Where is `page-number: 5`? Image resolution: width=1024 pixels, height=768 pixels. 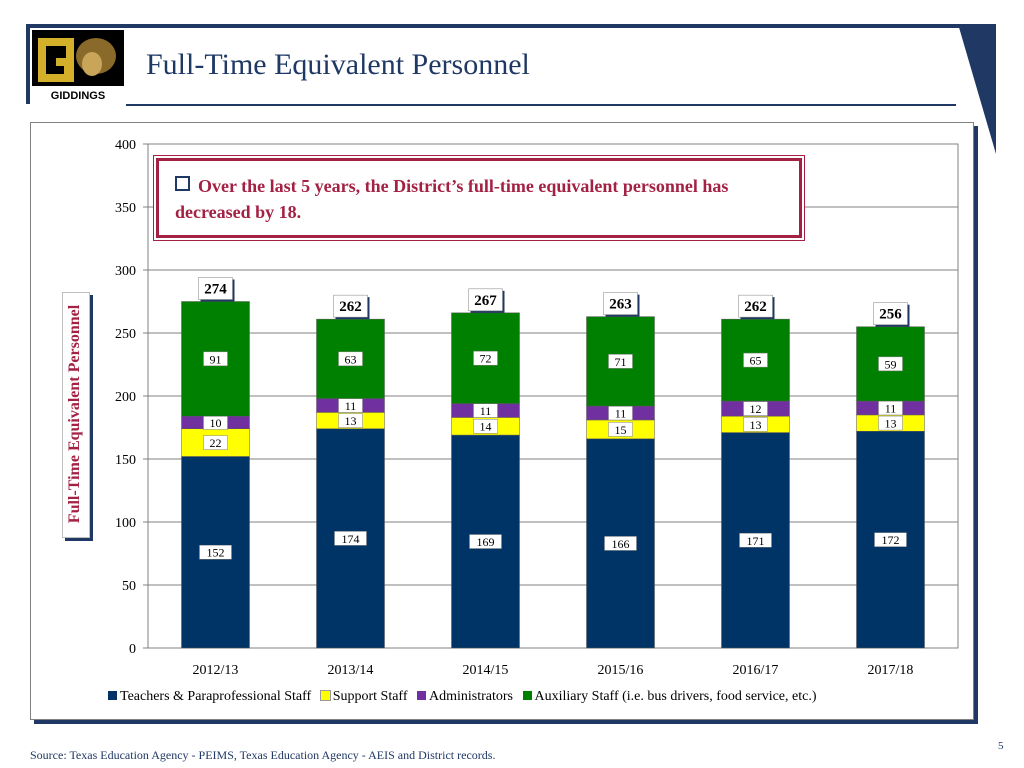
page-number: 5 is located at coordinates (1001, 746).